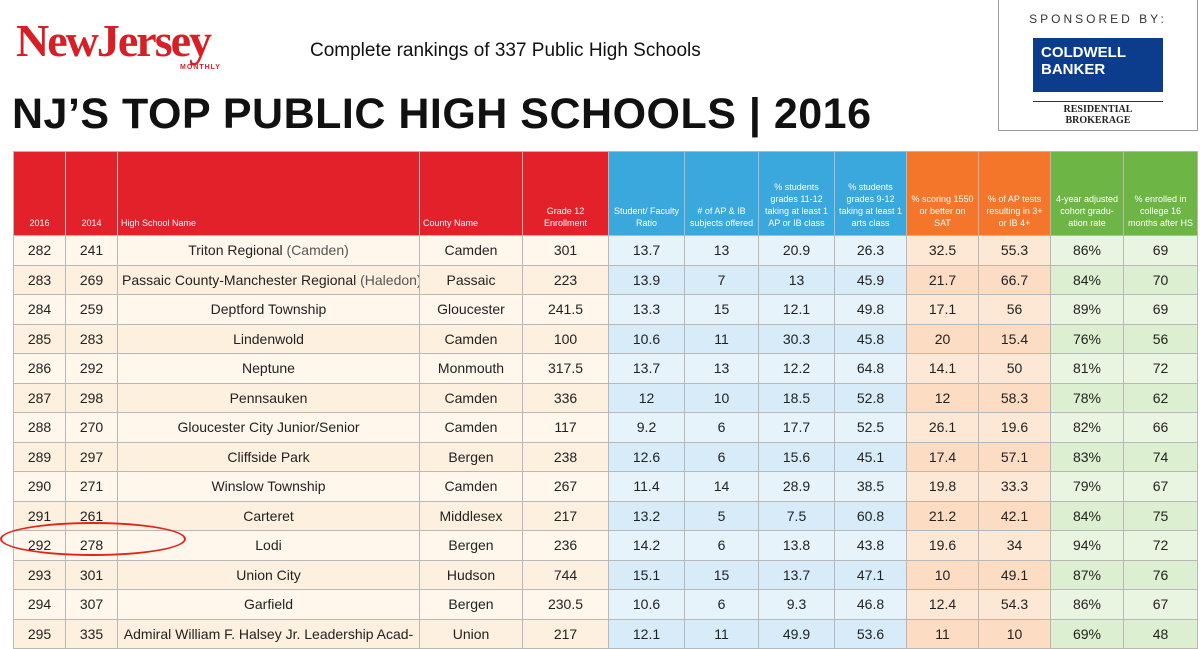 This screenshot has width=1200, height=649. I want to click on col-header-2014: 2014, so click(91, 193).